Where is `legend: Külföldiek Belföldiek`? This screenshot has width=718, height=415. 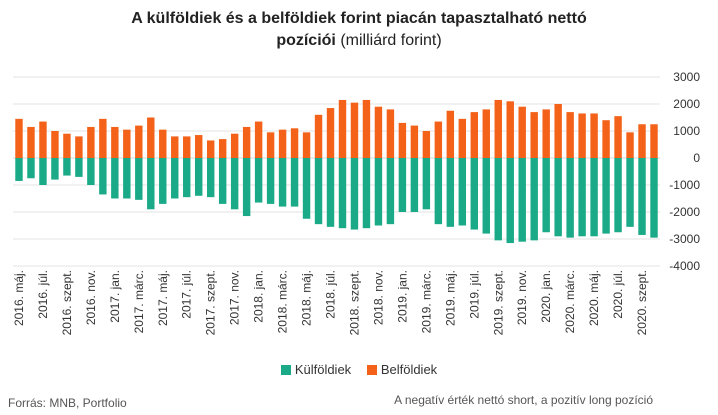 legend: Külföldiek Belföldiek is located at coordinates (359, 369).